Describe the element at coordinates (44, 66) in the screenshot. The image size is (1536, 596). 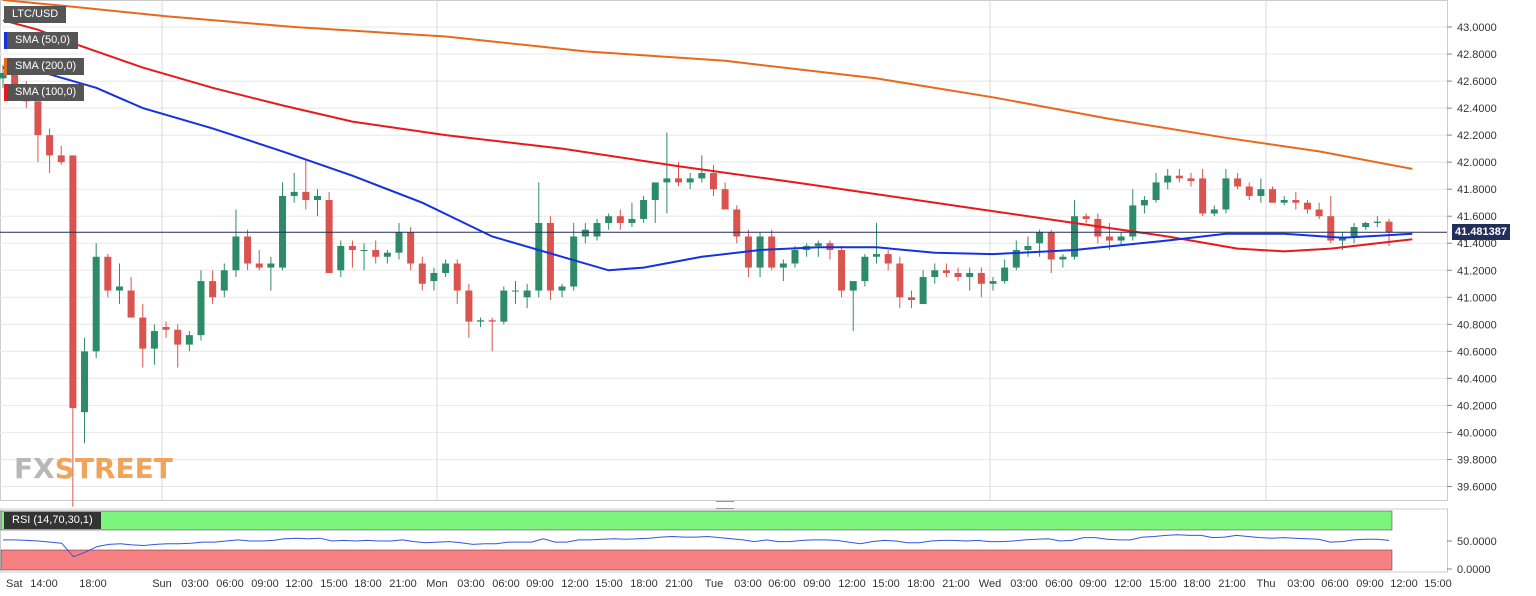
I see `sma-200-label: SMA (200,0)` at that location.